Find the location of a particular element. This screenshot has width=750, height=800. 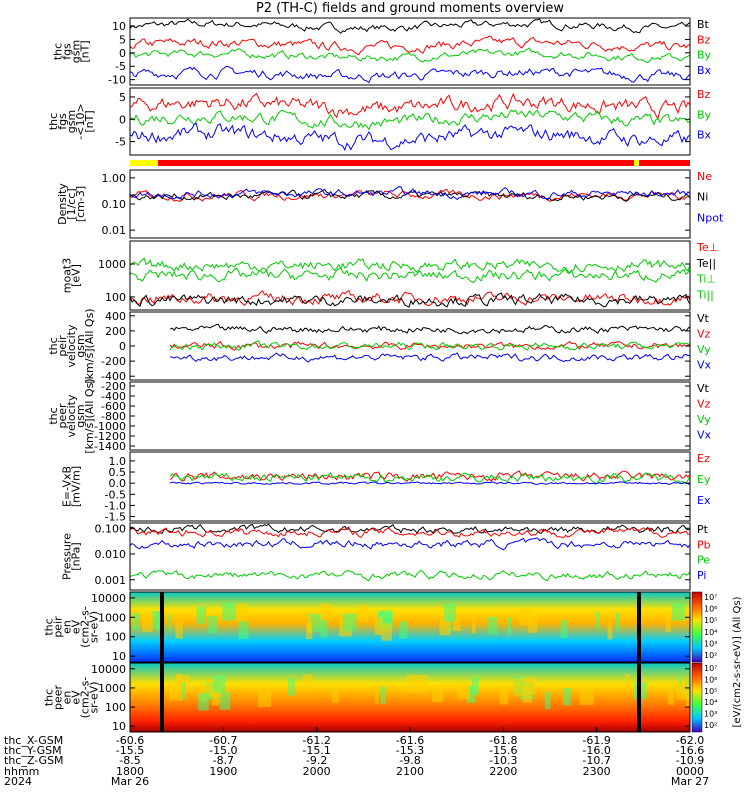

y-axis-label-line: [nT] is located at coordinates (85, 51).